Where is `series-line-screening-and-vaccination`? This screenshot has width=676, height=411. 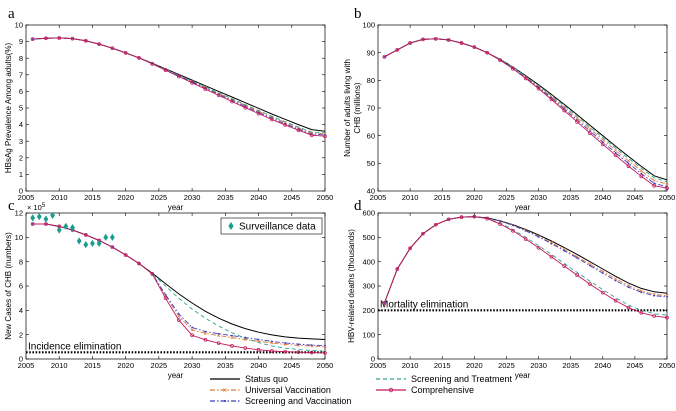
series-line-screening-and-vaccination is located at coordinates (179, 86).